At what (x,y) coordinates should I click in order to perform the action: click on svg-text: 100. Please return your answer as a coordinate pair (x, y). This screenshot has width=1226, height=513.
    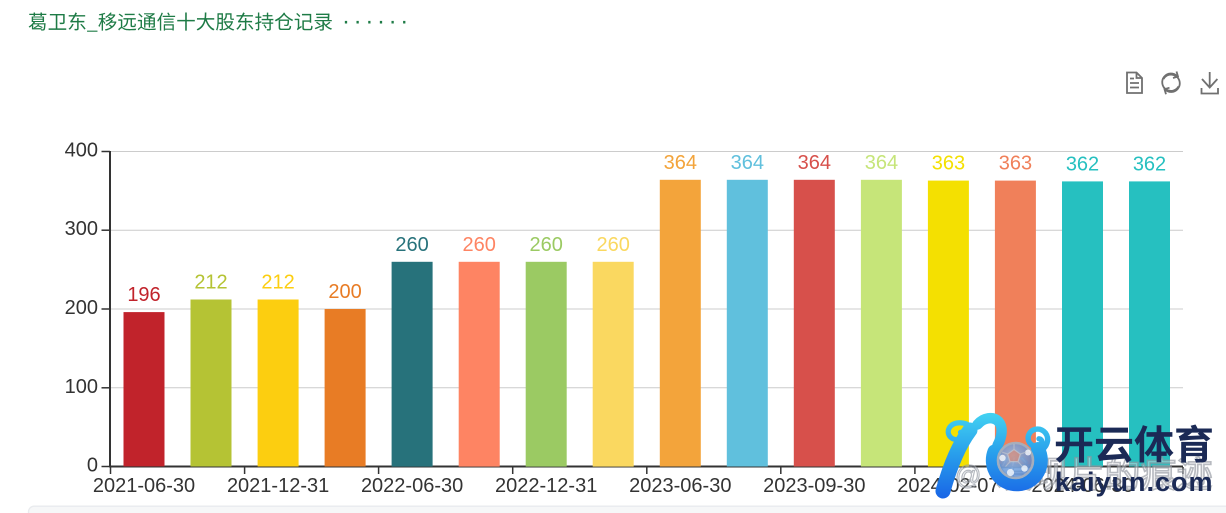
    Looking at the image, I should click on (81, 387).